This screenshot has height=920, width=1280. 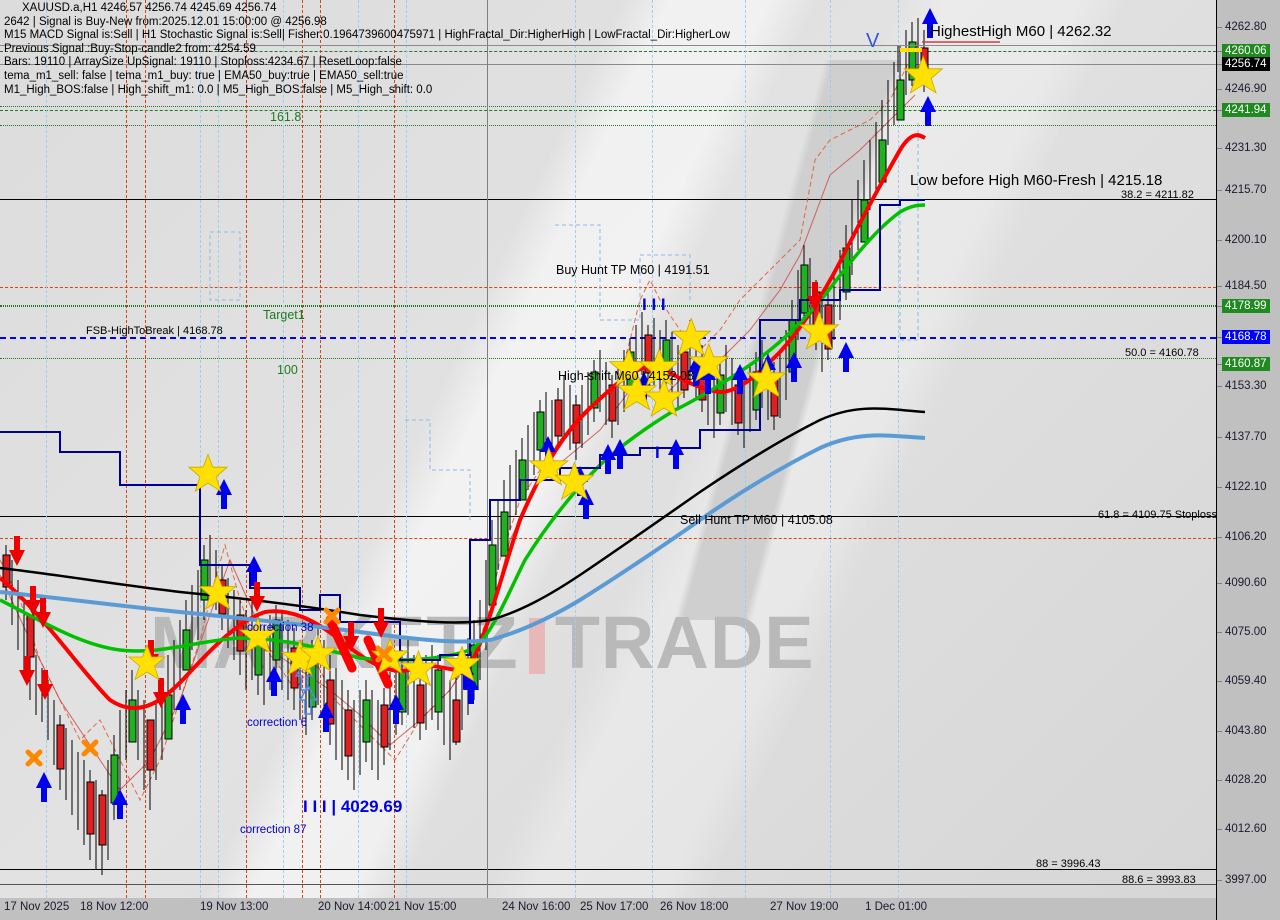 What do you see at coordinates (1246, 190) in the screenshot?
I see `price-label: 4215.70` at bounding box center [1246, 190].